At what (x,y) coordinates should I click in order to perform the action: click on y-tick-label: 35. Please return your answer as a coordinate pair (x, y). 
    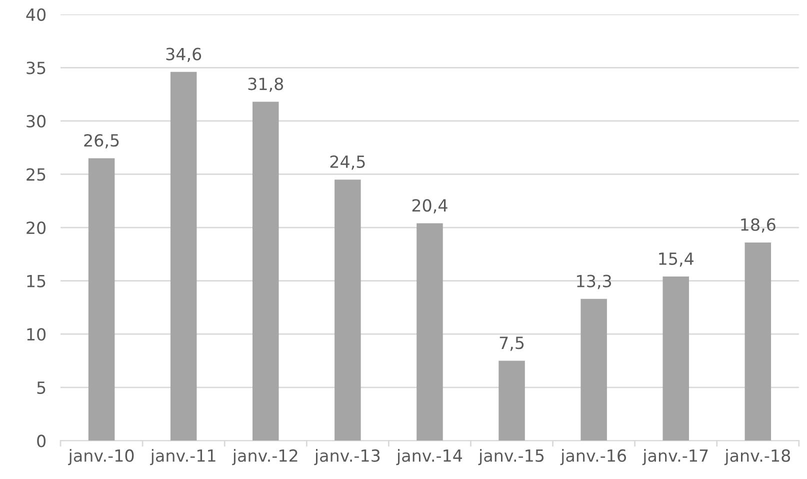
    Looking at the image, I should click on (36, 68).